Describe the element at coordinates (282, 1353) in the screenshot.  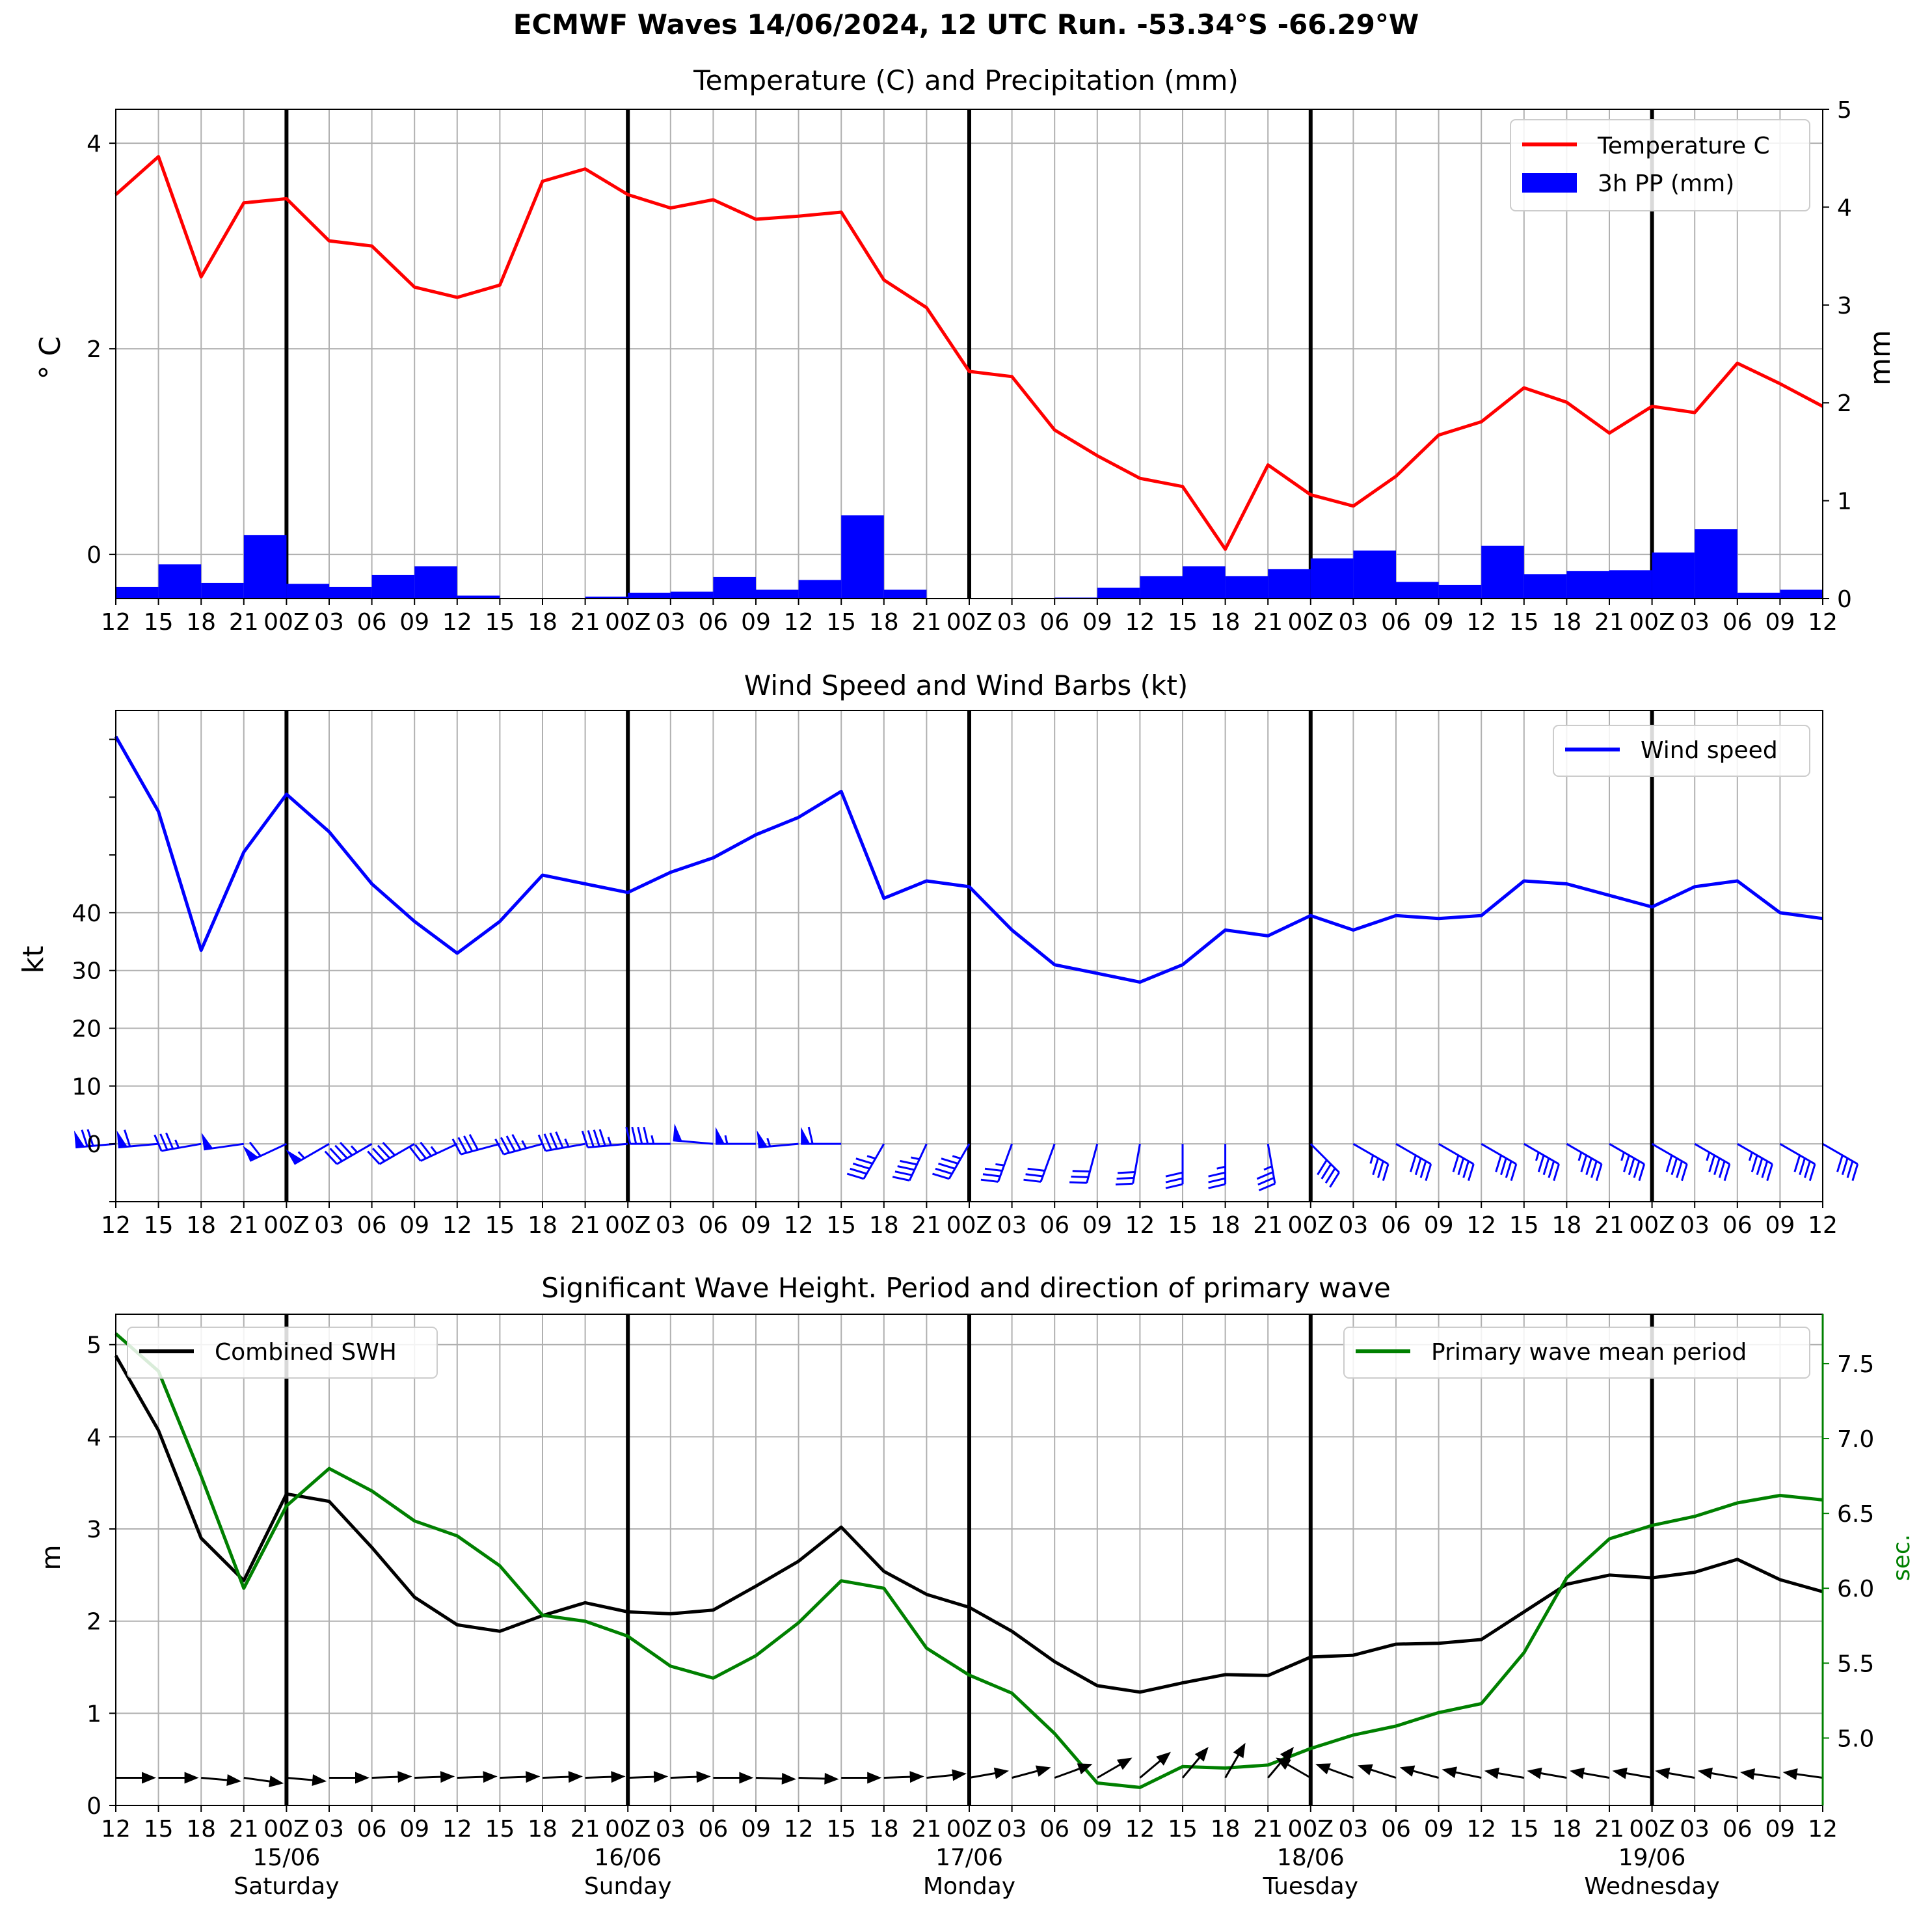
I see `swh-legend: Combined SWH` at that location.